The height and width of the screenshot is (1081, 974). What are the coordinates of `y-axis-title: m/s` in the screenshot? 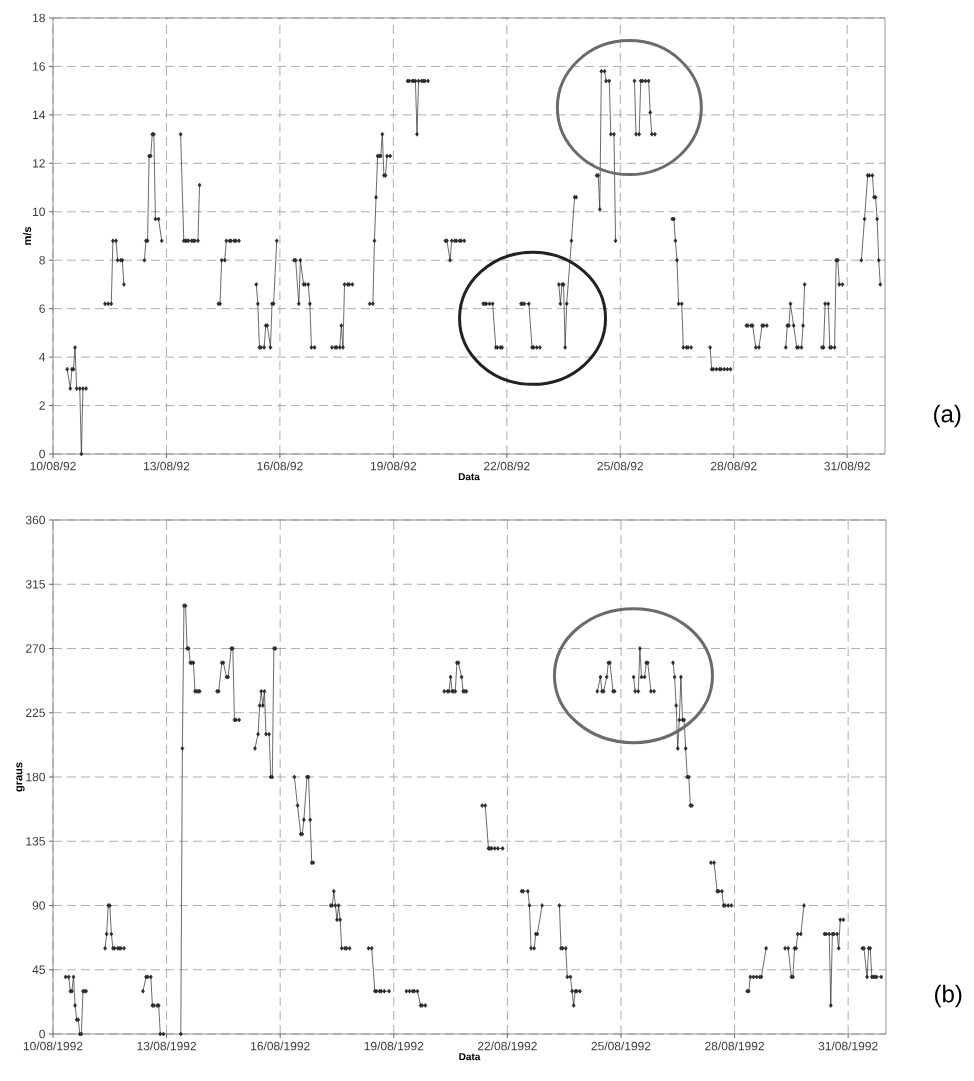 It's located at (27, 235).